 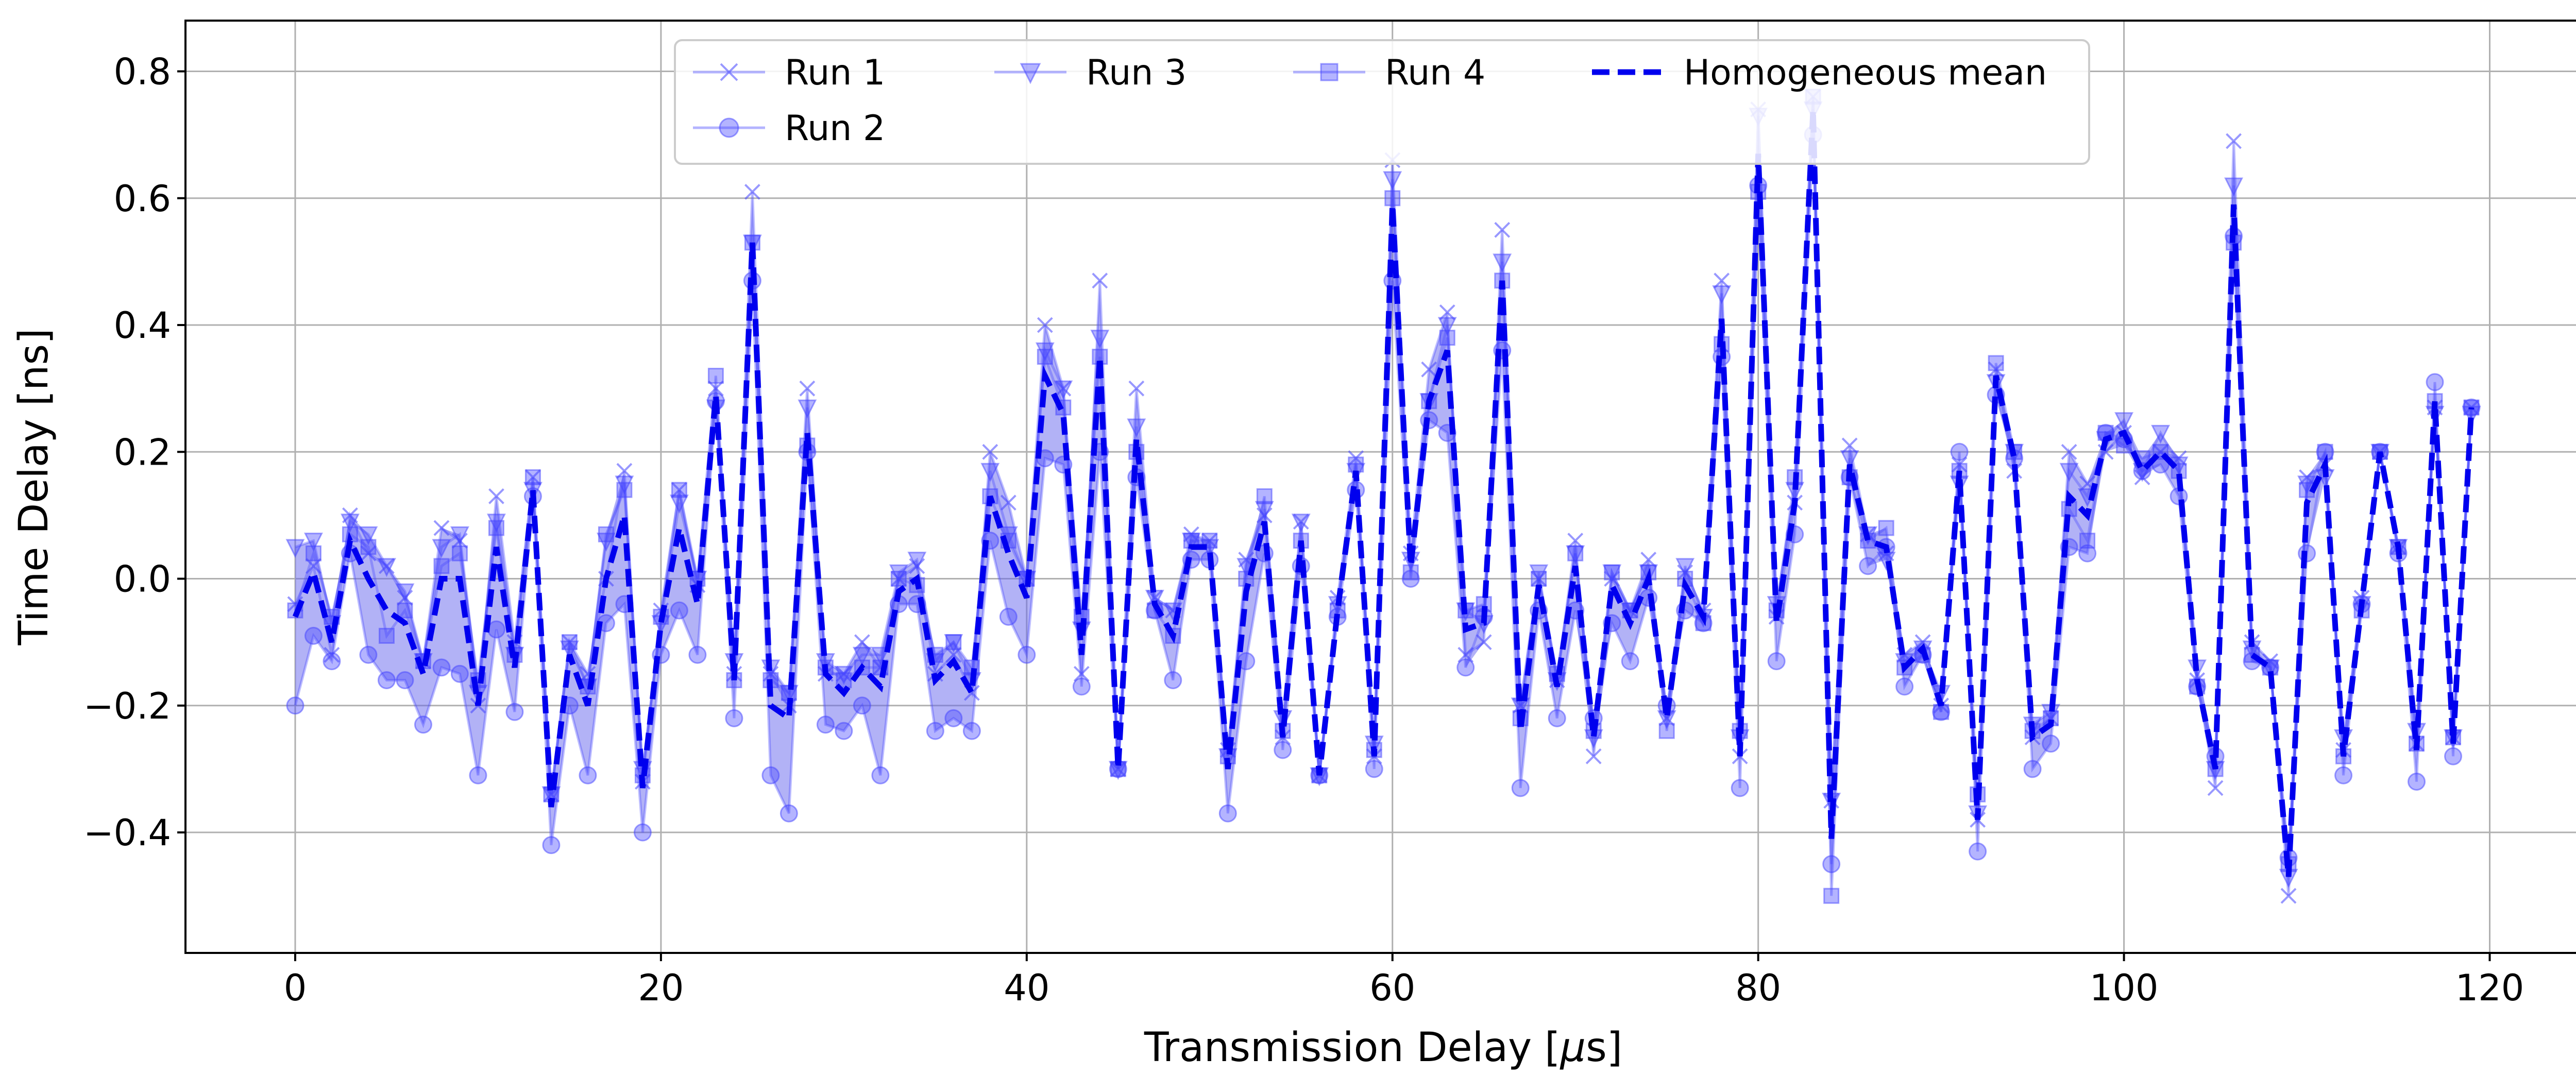 I want to click on x-axis-title: Transmission Delay [μs], so click(x=1383, y=1048).